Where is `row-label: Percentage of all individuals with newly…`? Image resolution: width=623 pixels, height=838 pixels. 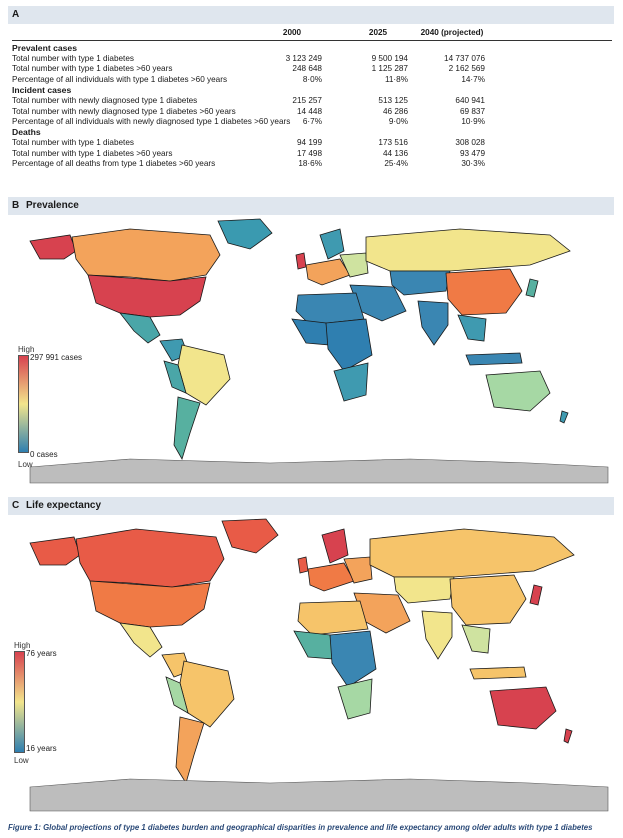 row-label: Percentage of all individuals with newly… is located at coordinates (151, 121).